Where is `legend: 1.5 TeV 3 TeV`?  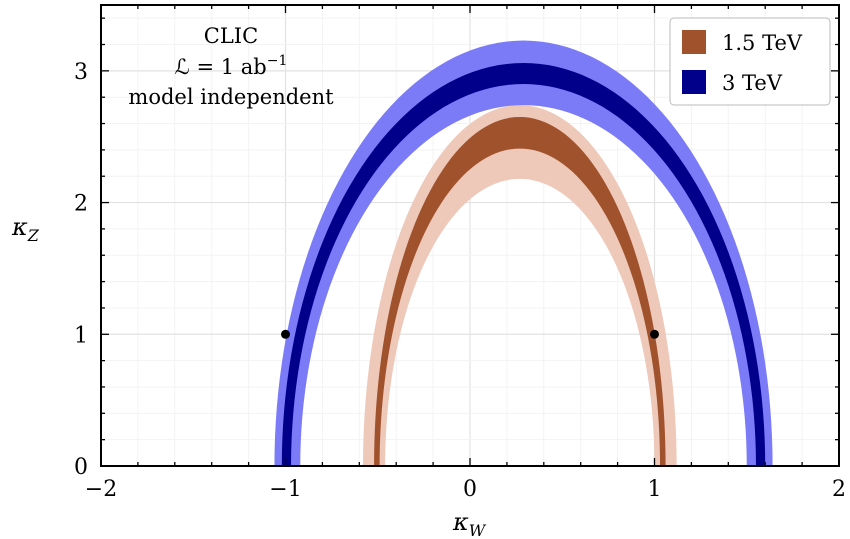 legend: 1.5 TeV 3 TeV is located at coordinates (750, 61).